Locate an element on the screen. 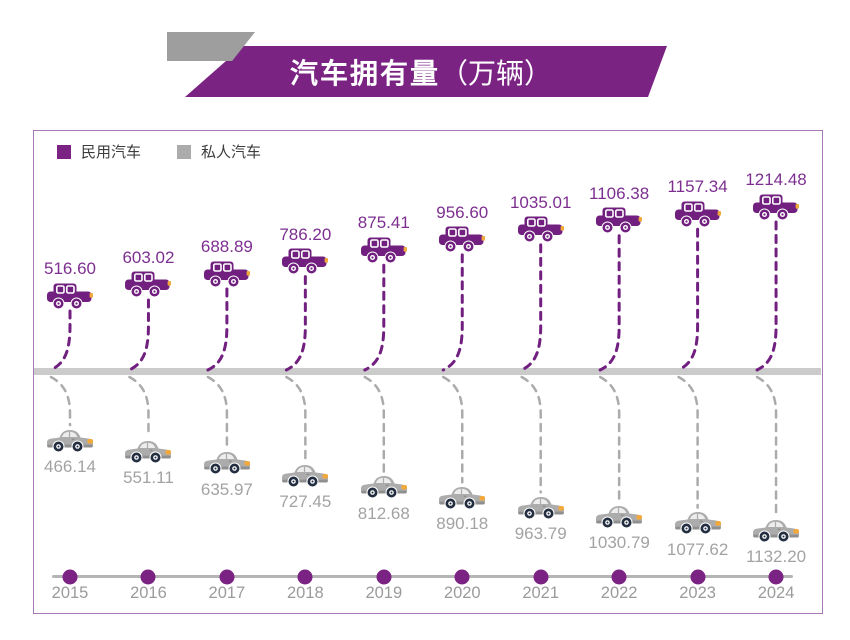  year-label: 2021 is located at coordinates (541, 593).